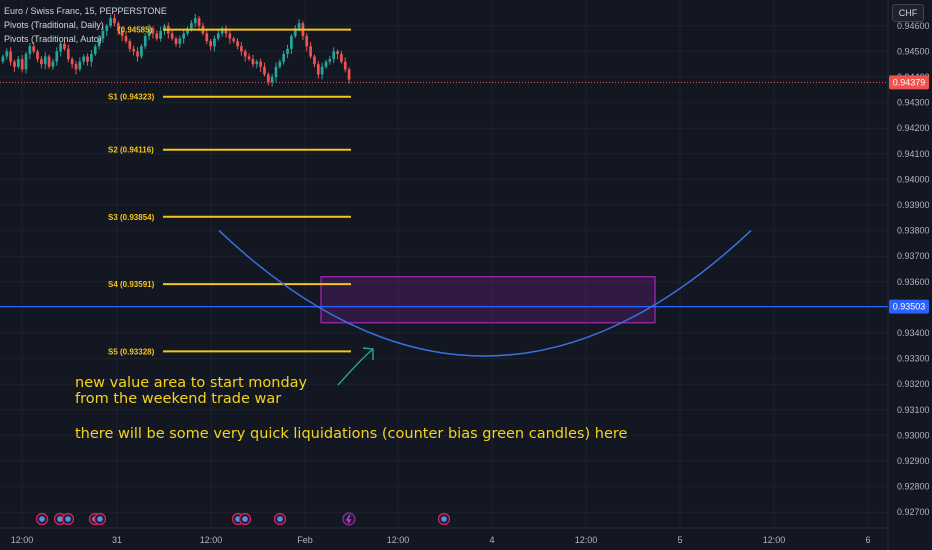  I want to click on x-tick-label: 4, so click(491, 540).